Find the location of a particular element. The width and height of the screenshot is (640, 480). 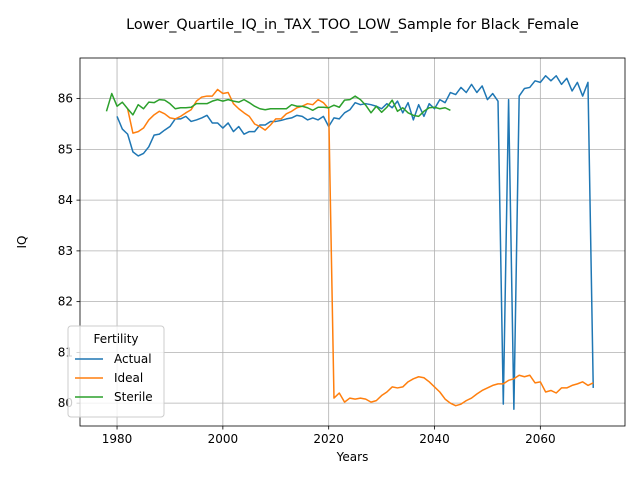

legend-box is located at coordinates (116, 371).